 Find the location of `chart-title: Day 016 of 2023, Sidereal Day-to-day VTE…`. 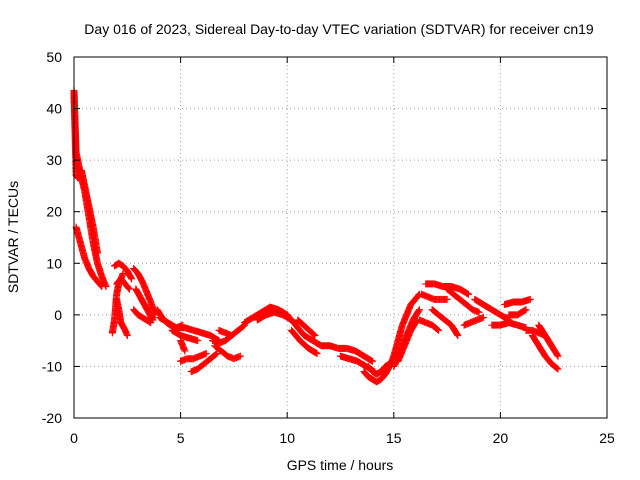

chart-title: Day 016 of 2023, Sidereal Day-to-day VTE… is located at coordinates (339, 29).